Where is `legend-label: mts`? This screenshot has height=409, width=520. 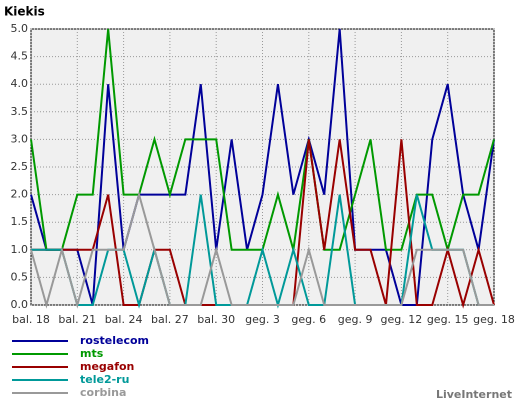
legend-label: mts is located at coordinates (92, 353).